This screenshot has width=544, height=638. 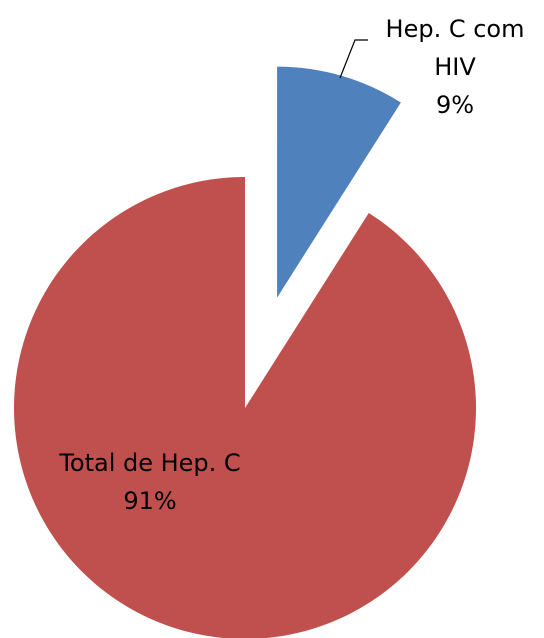 What do you see at coordinates (150, 463) in the screenshot?
I see `slice-name: Total de Hep. C` at bounding box center [150, 463].